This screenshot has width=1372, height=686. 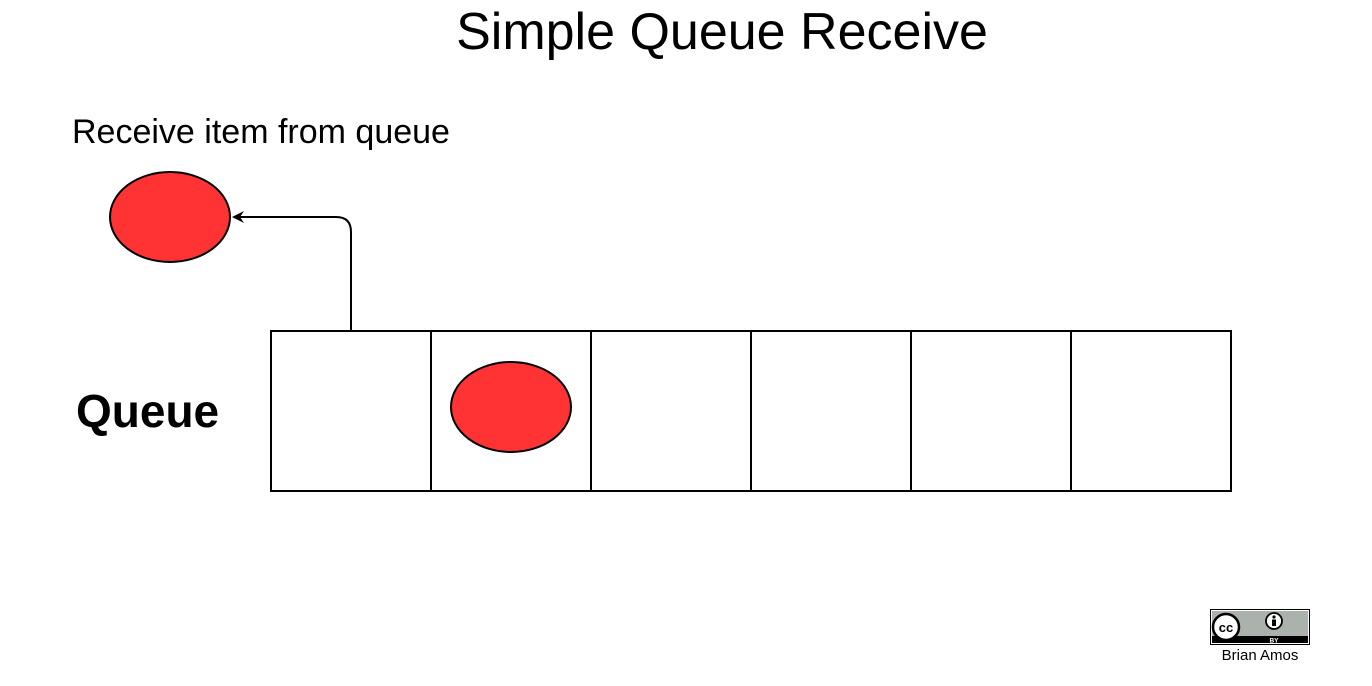 I want to click on diagram-title: Simple Queue Receive, so click(x=722, y=32).